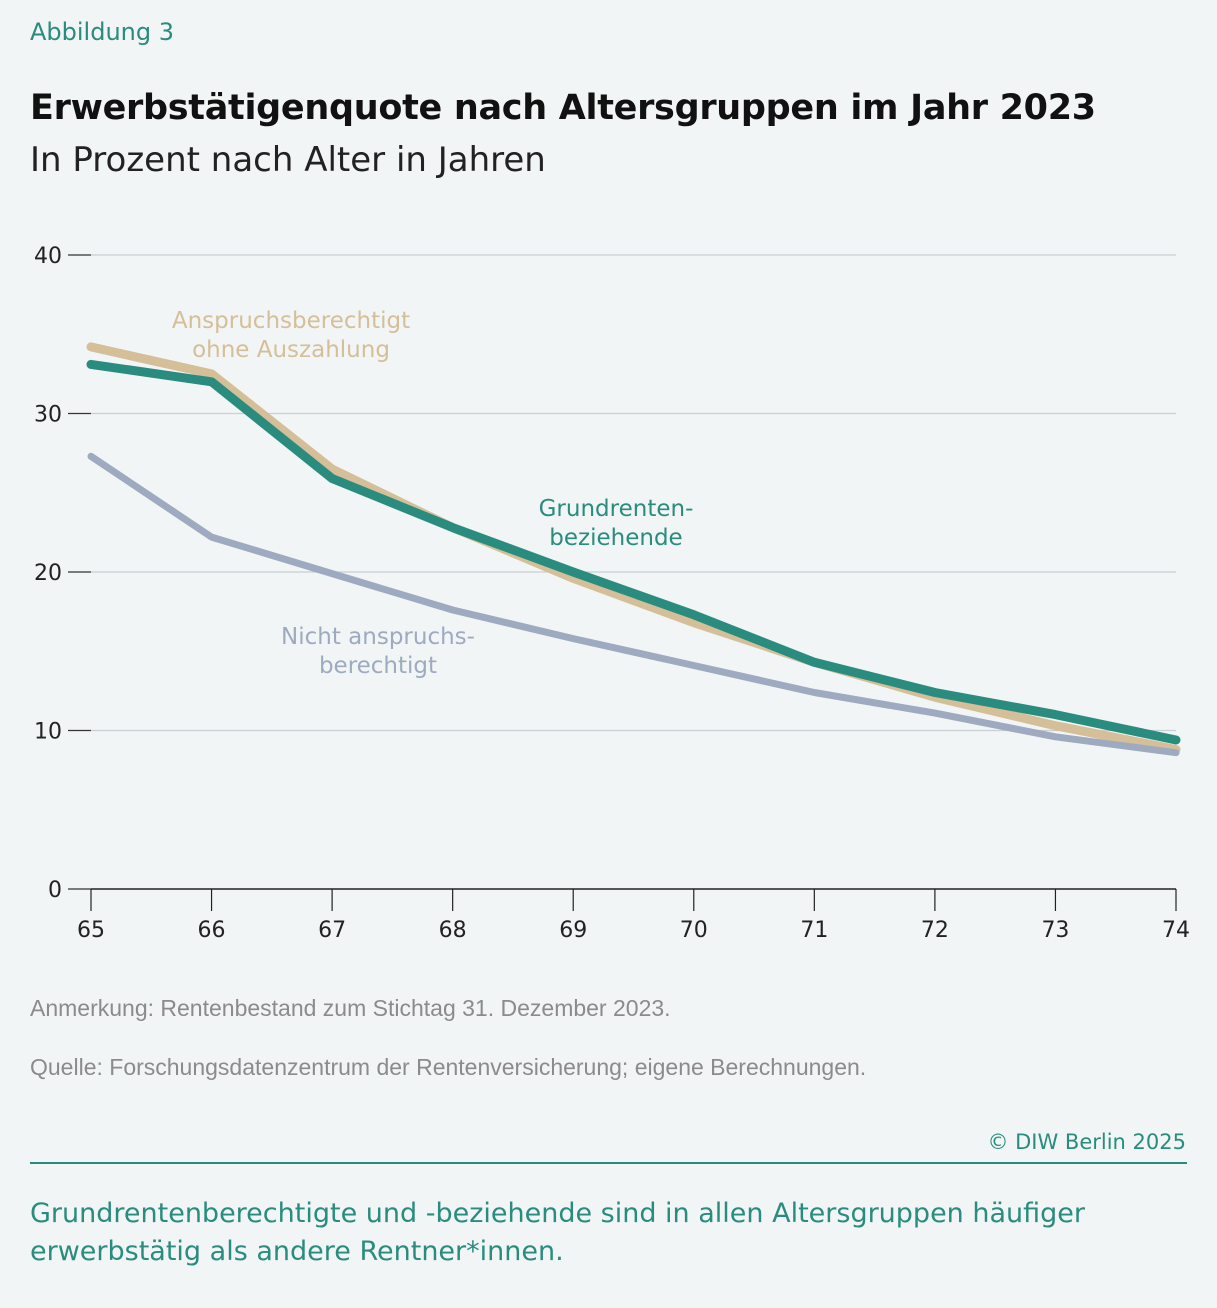 Image resolution: width=1217 pixels, height=1308 pixels. Describe the element at coordinates (332, 930) in the screenshot. I see `x-tick-label: 67` at that location.